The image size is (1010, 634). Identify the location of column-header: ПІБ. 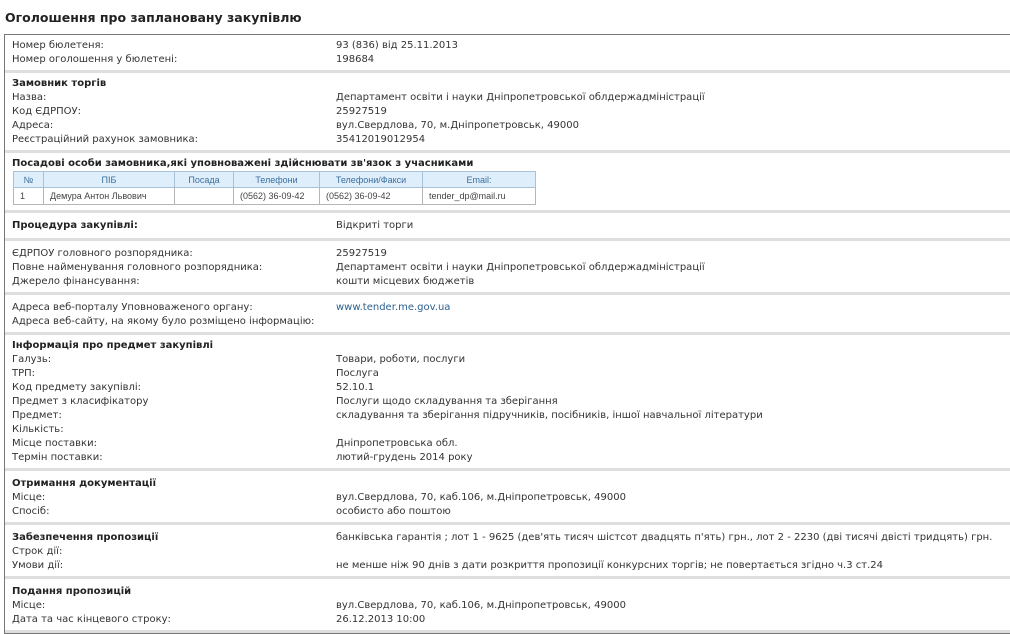
(109, 179).